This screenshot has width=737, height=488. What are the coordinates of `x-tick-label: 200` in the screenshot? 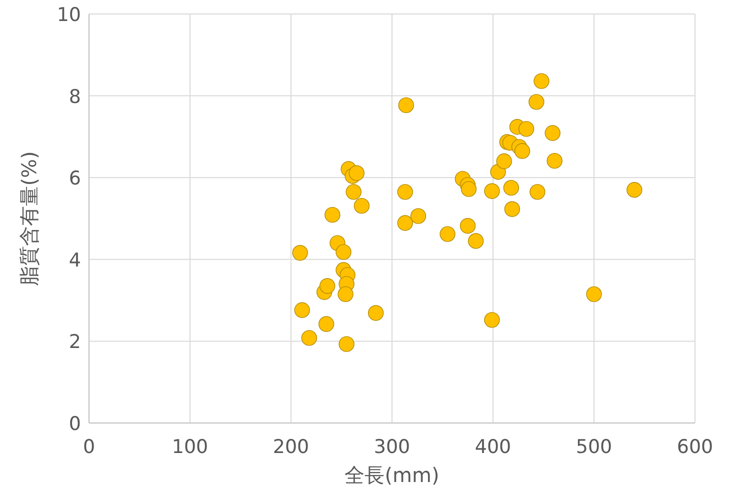 It's located at (291, 447).